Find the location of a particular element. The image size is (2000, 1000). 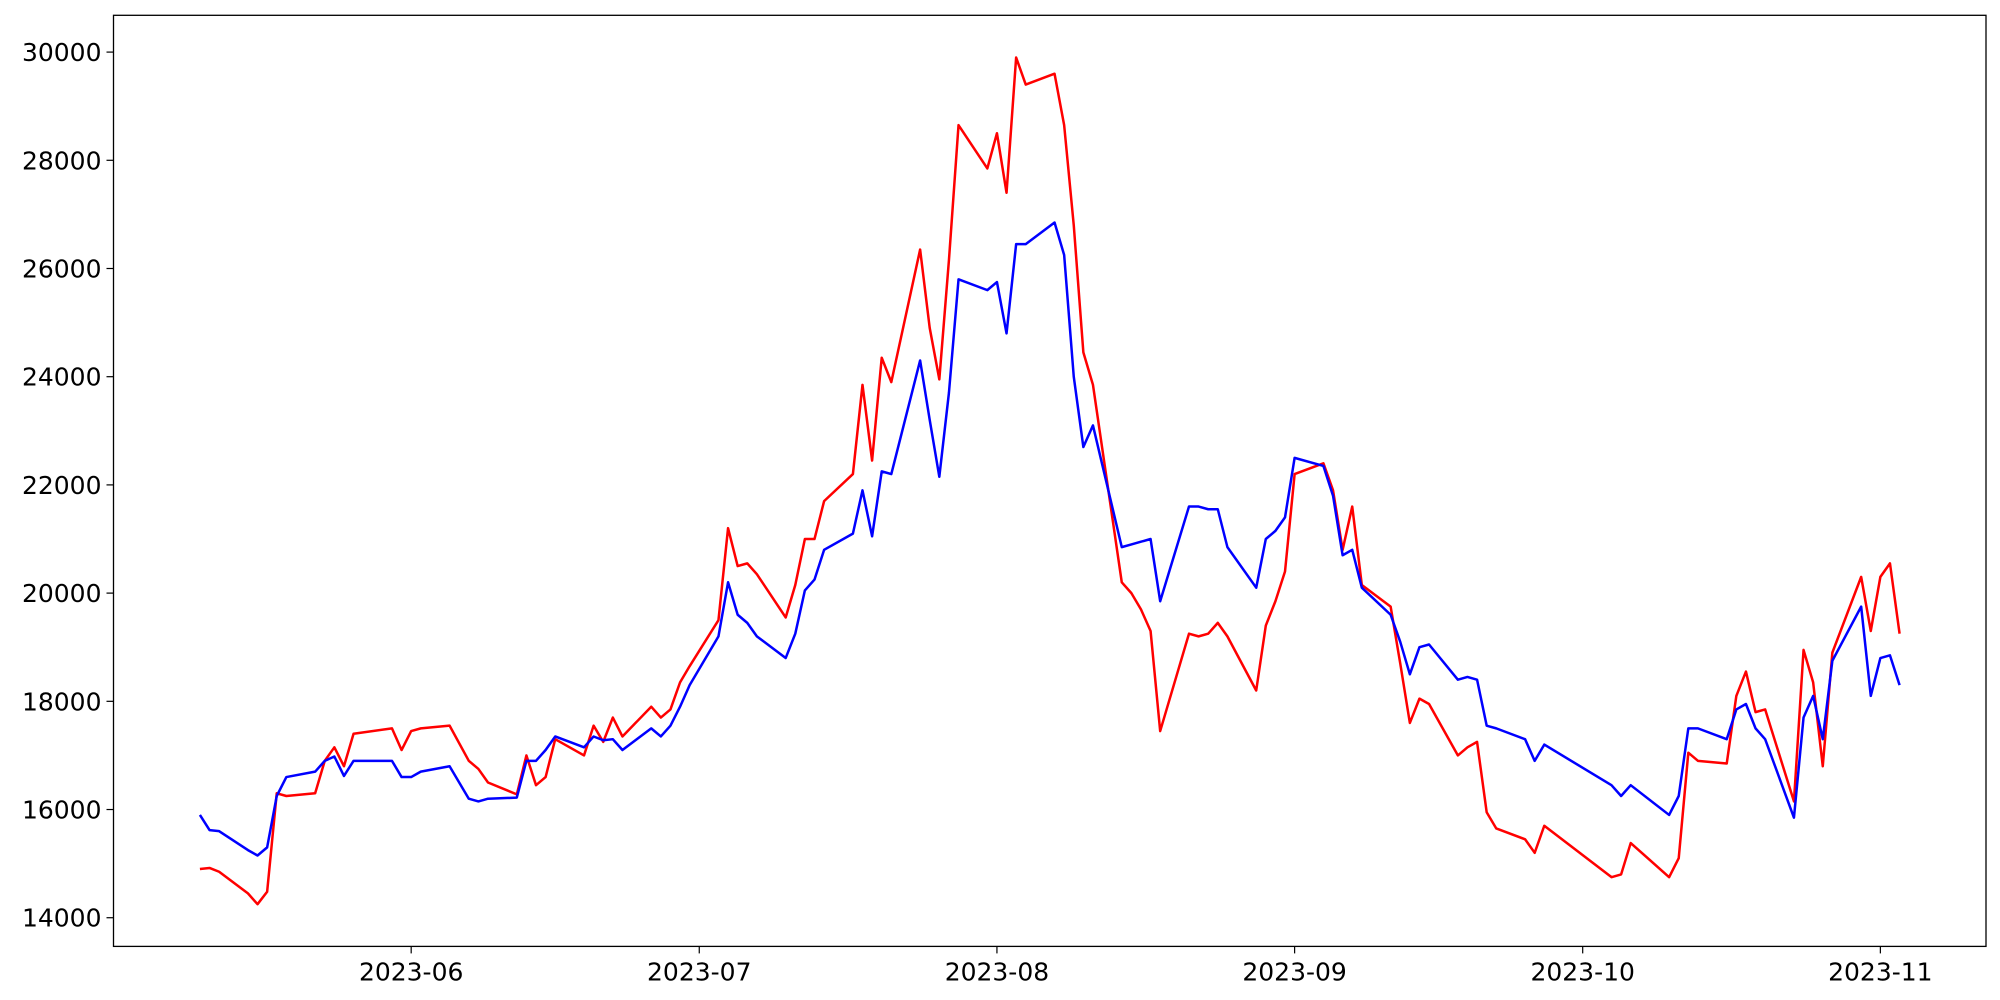

x-tick-label: 2023-06 is located at coordinates (411, 971).